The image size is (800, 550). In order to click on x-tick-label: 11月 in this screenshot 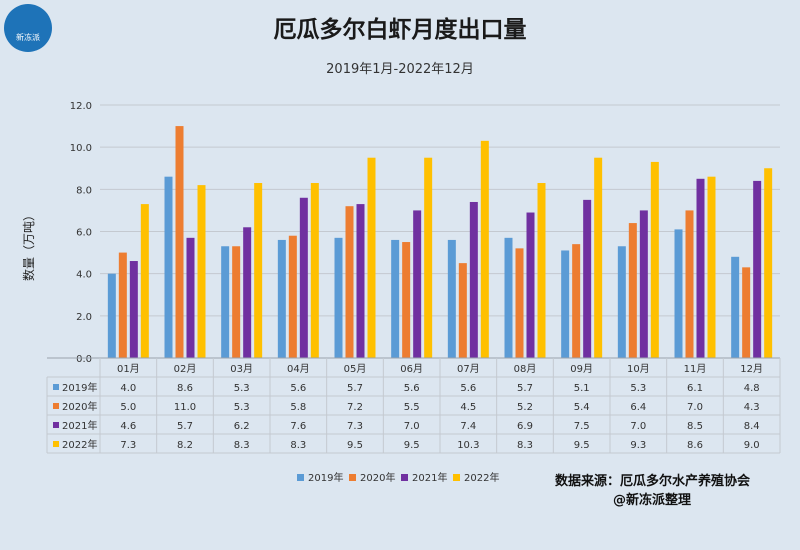, I will do `click(695, 369)`.